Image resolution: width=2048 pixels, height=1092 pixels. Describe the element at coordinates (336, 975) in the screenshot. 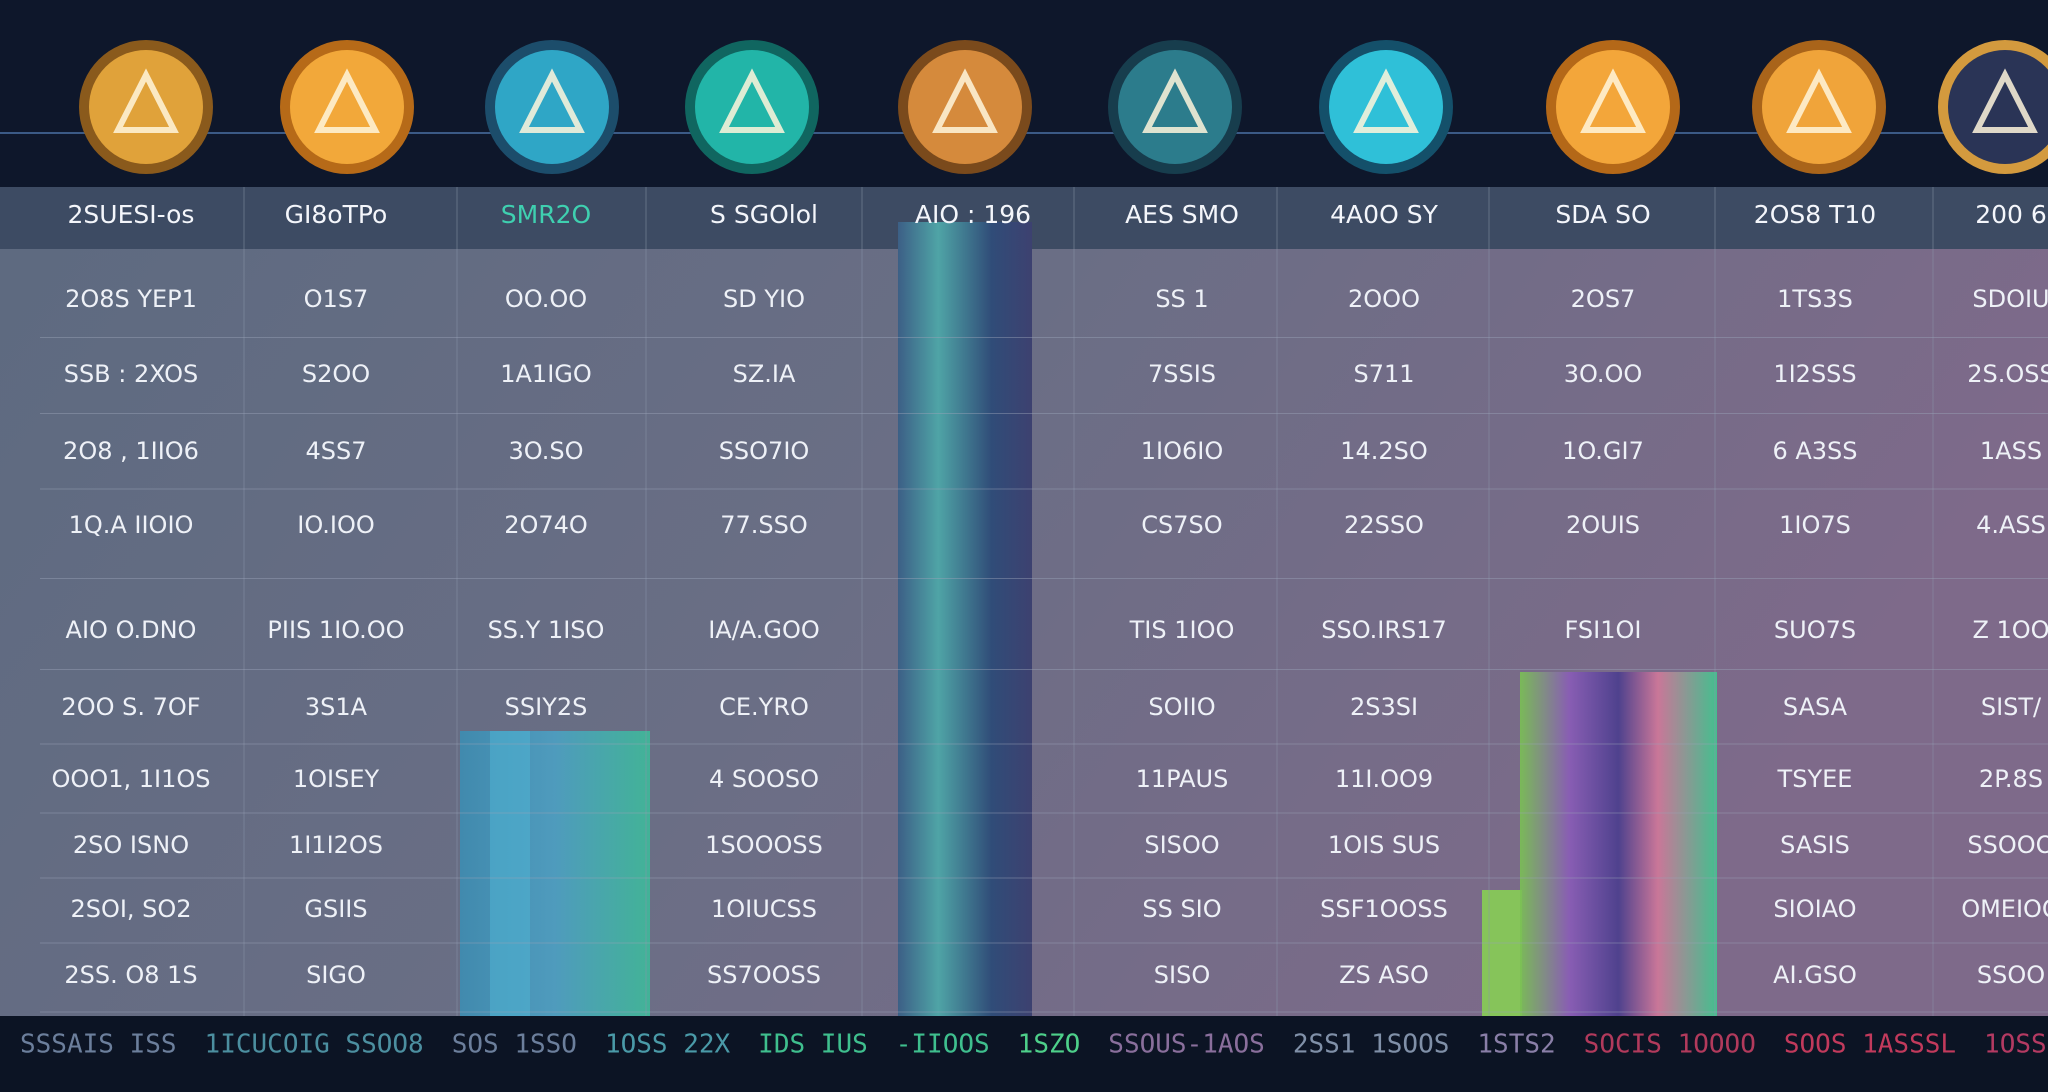

I see `table-cell: SIGO` at that location.